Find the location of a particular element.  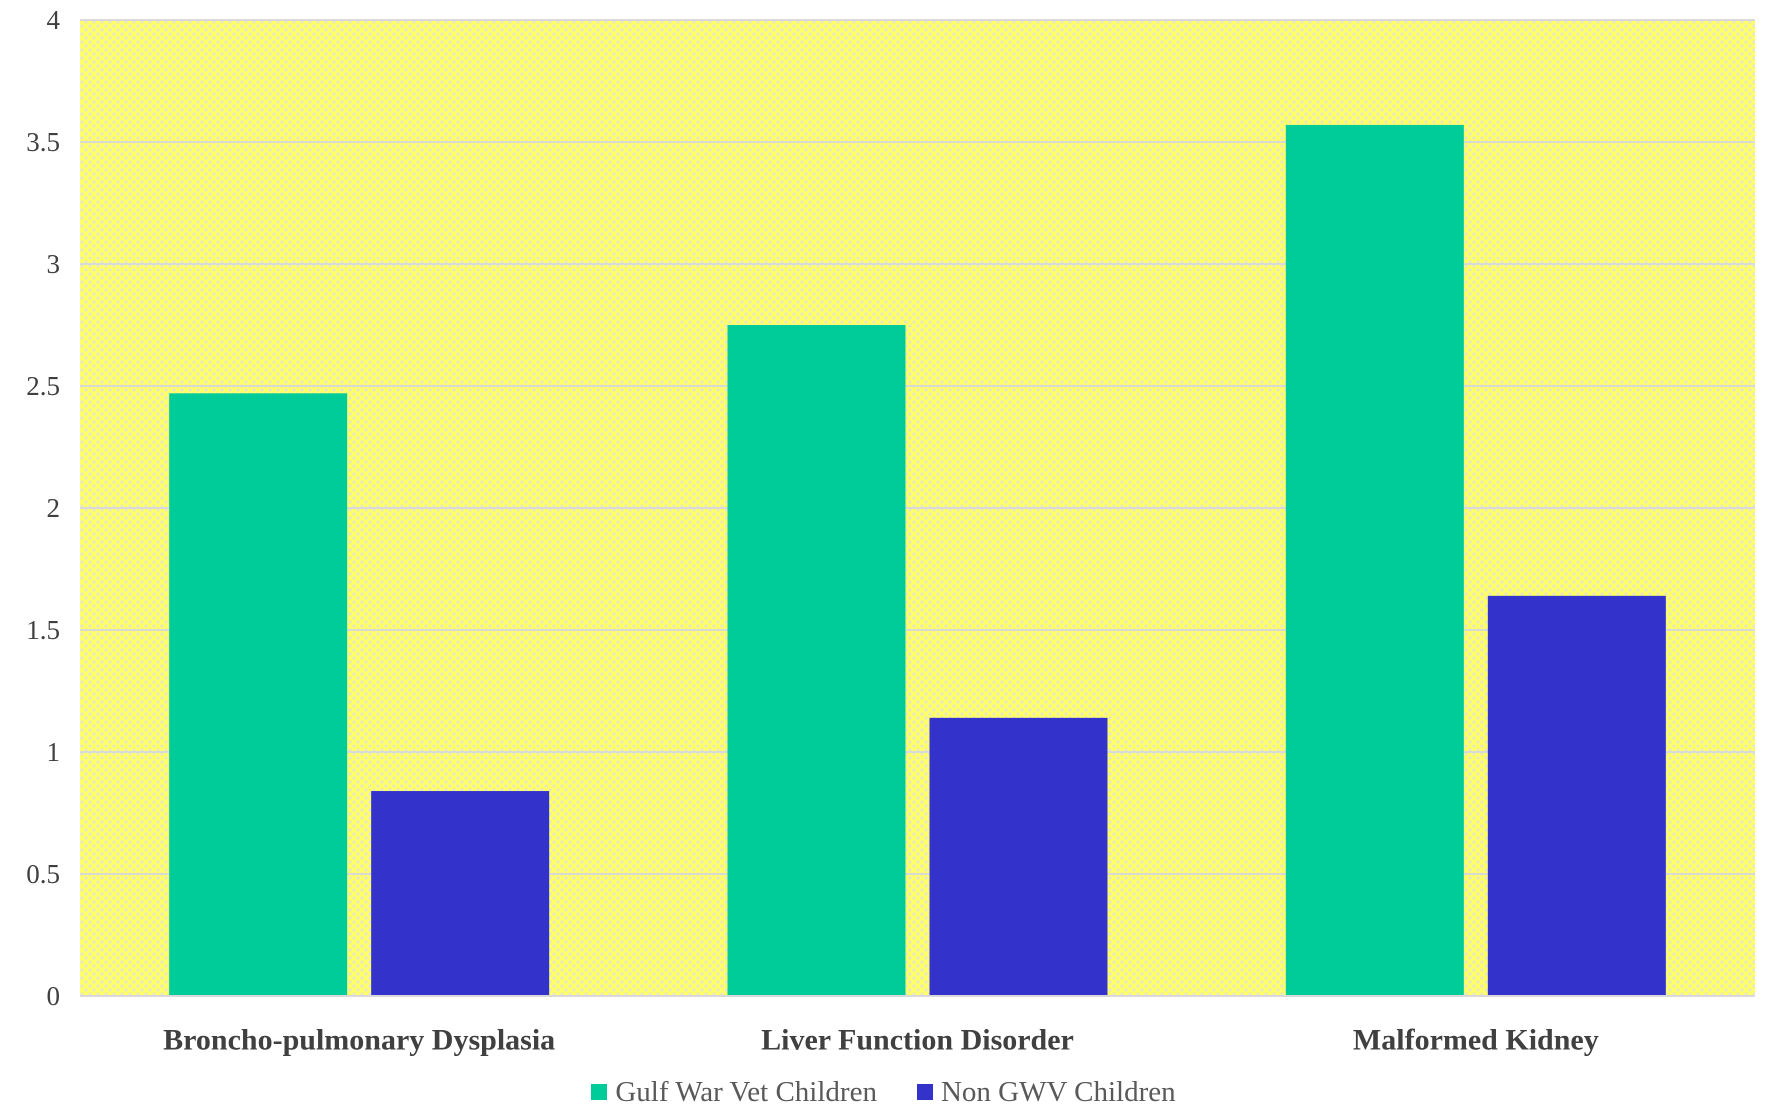

y-tick-label-2: 1 is located at coordinates (54, 752).